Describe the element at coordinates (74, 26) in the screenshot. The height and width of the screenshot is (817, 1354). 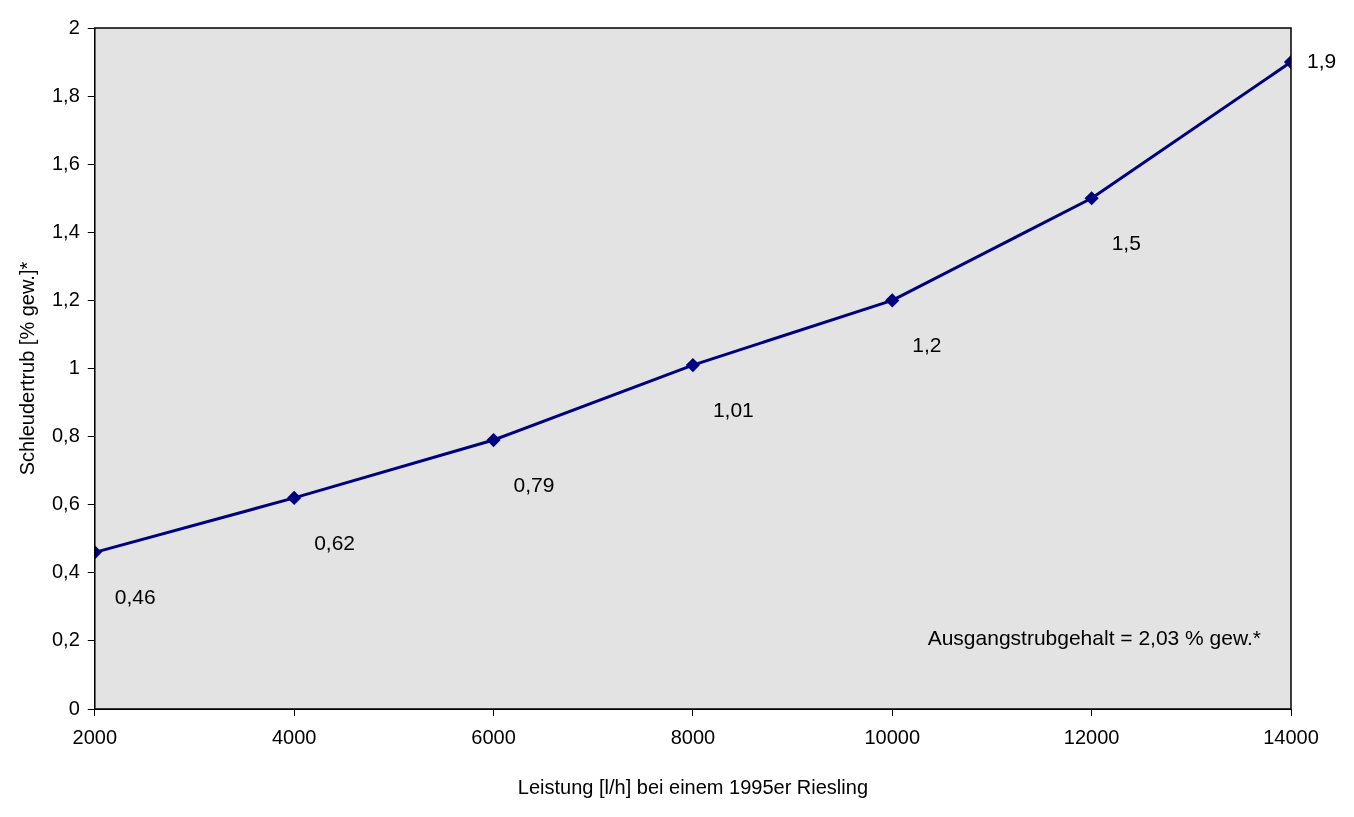
I see `y-tick-label: 2` at that location.